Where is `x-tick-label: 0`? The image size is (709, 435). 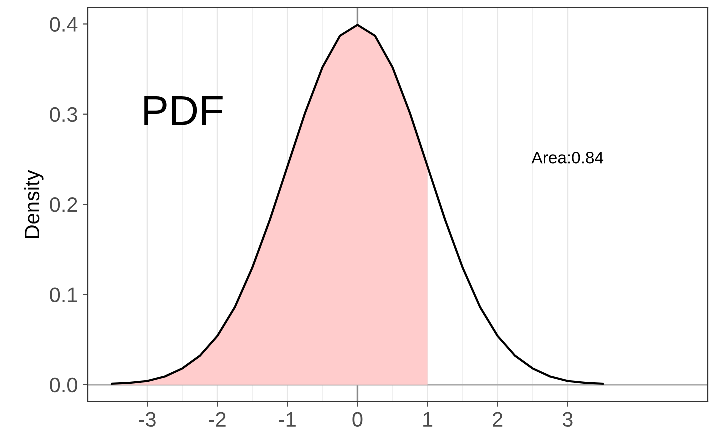
x-tick-label: 0 is located at coordinates (357, 420).